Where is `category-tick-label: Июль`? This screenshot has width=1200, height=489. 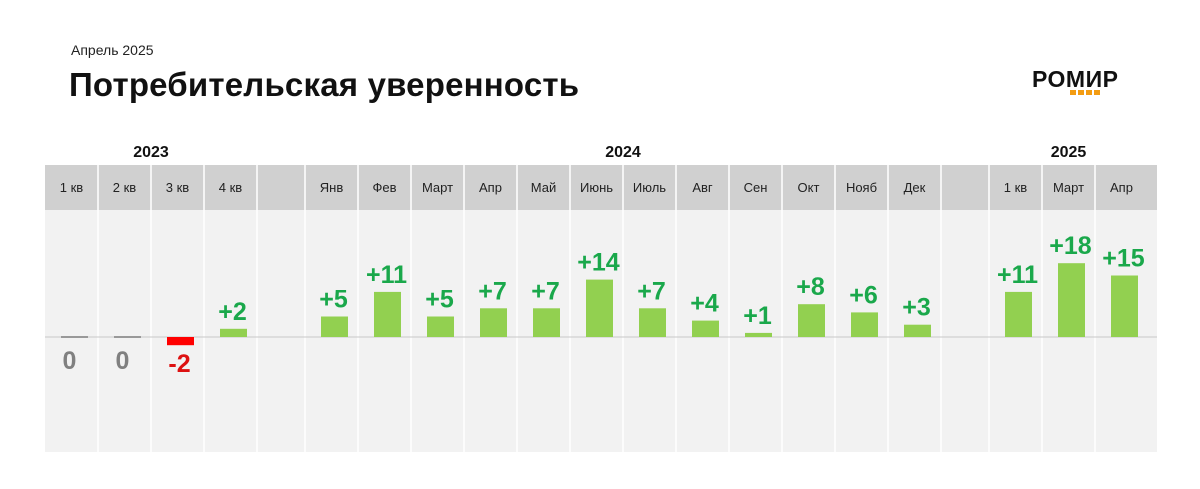
category-tick-label: Июль is located at coordinates (649, 187).